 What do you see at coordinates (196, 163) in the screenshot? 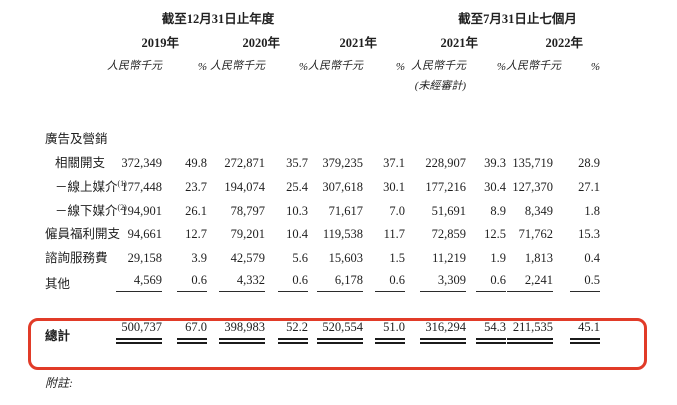
I see `percent-cell: 49.8` at bounding box center [196, 163].